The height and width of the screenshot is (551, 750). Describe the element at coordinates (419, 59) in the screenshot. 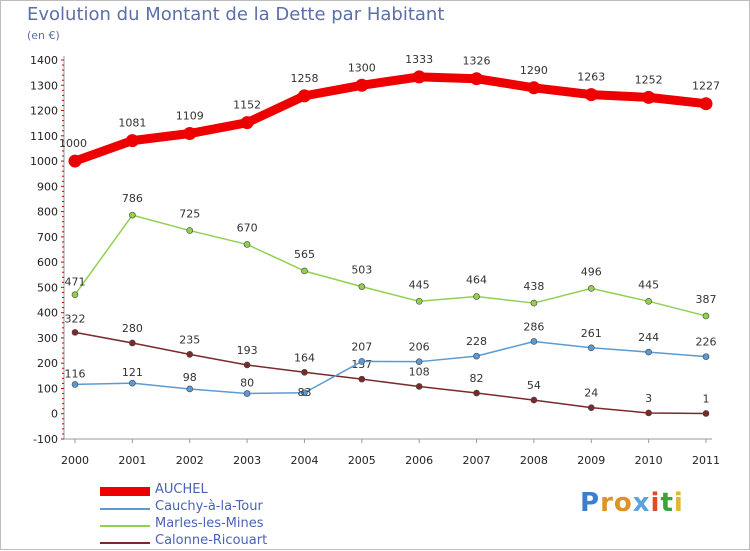

I see `data-label: 1333` at that location.